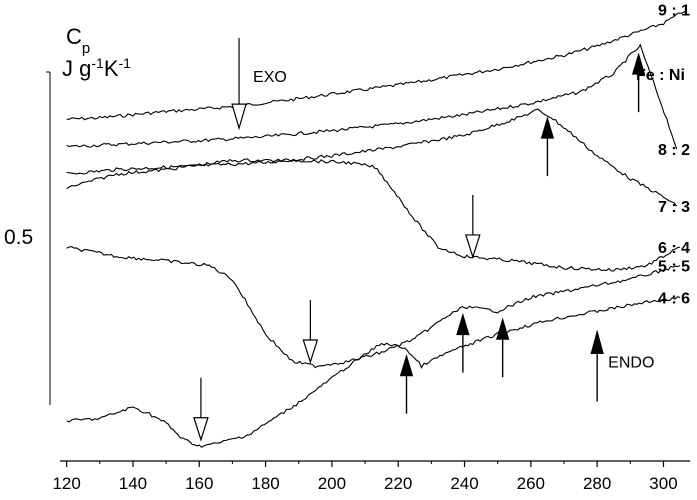  I want to click on x-tick-label: 300, so click(663, 483).